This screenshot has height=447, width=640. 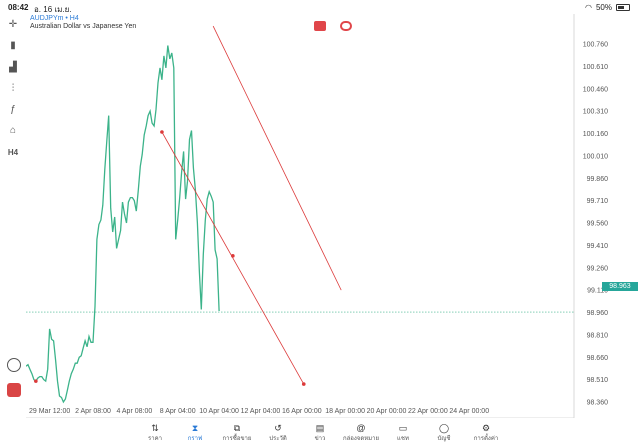 I want to click on y-tick-label: 99.110, so click(x=597, y=291).